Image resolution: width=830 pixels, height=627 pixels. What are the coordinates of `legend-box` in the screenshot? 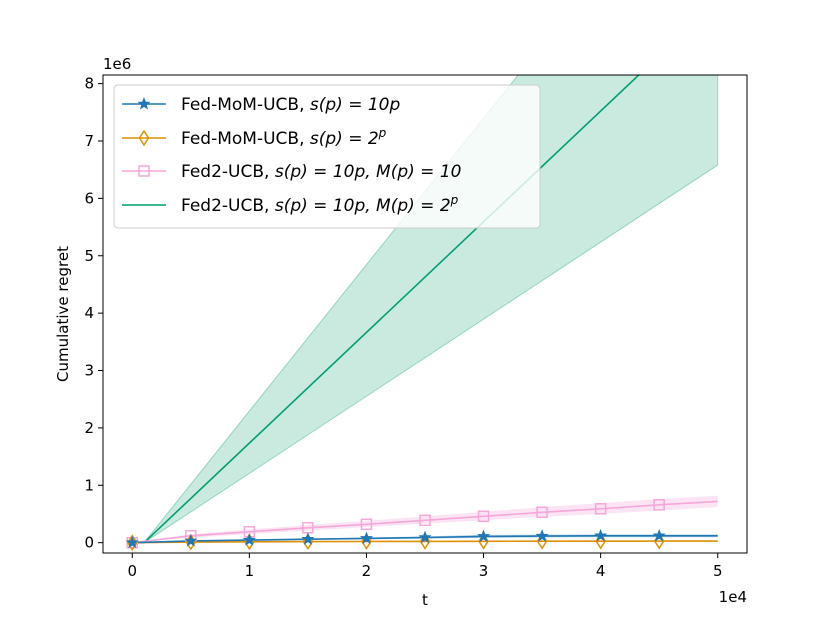 It's located at (327, 156).